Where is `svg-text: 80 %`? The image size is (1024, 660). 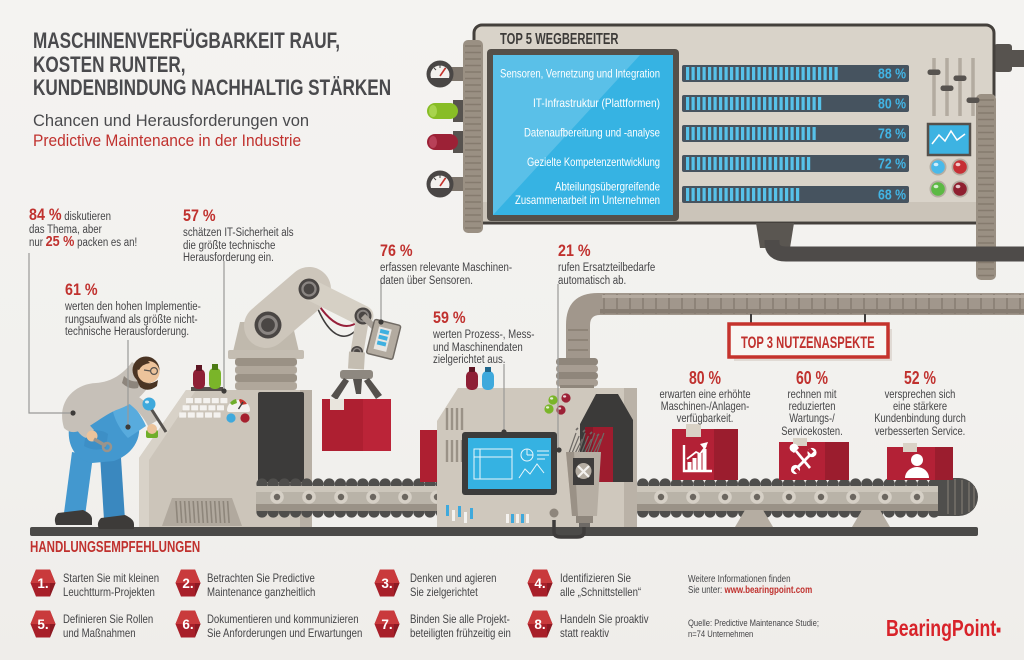 svg-text: 80 % is located at coordinates (892, 104).